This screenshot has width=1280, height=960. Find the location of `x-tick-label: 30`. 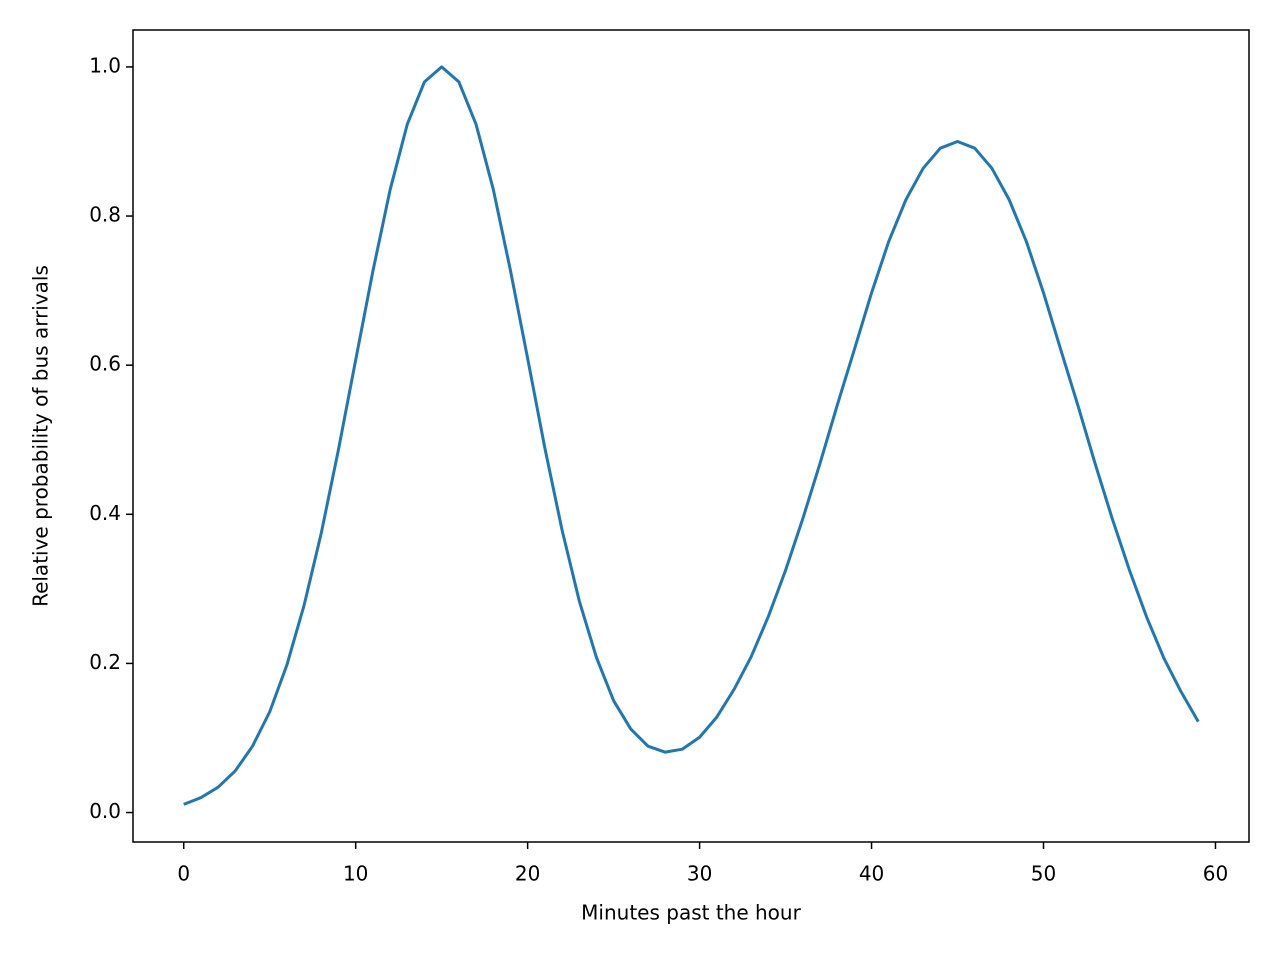

x-tick-label: 30 is located at coordinates (699, 874).